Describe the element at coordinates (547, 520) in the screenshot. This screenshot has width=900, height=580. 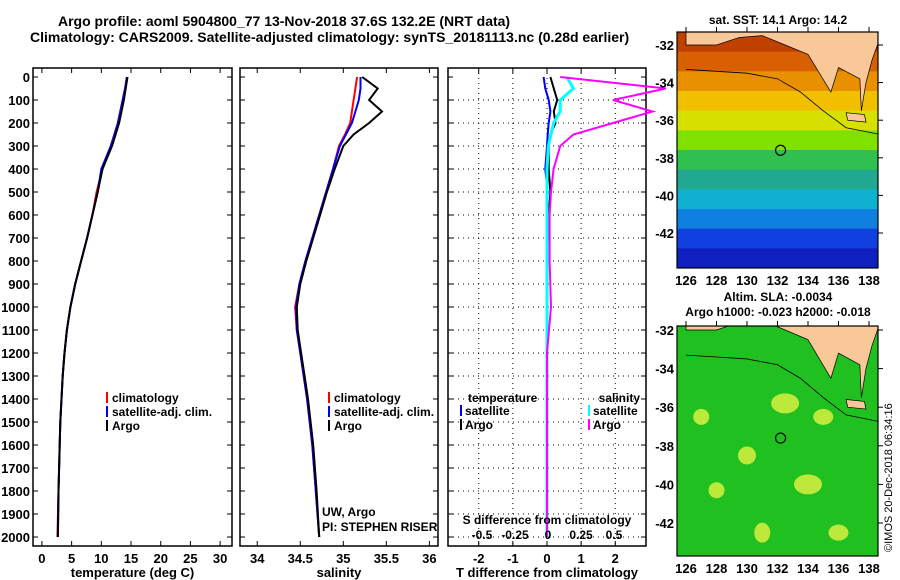
I see `x2-axis-label: S difference from climatology` at that location.